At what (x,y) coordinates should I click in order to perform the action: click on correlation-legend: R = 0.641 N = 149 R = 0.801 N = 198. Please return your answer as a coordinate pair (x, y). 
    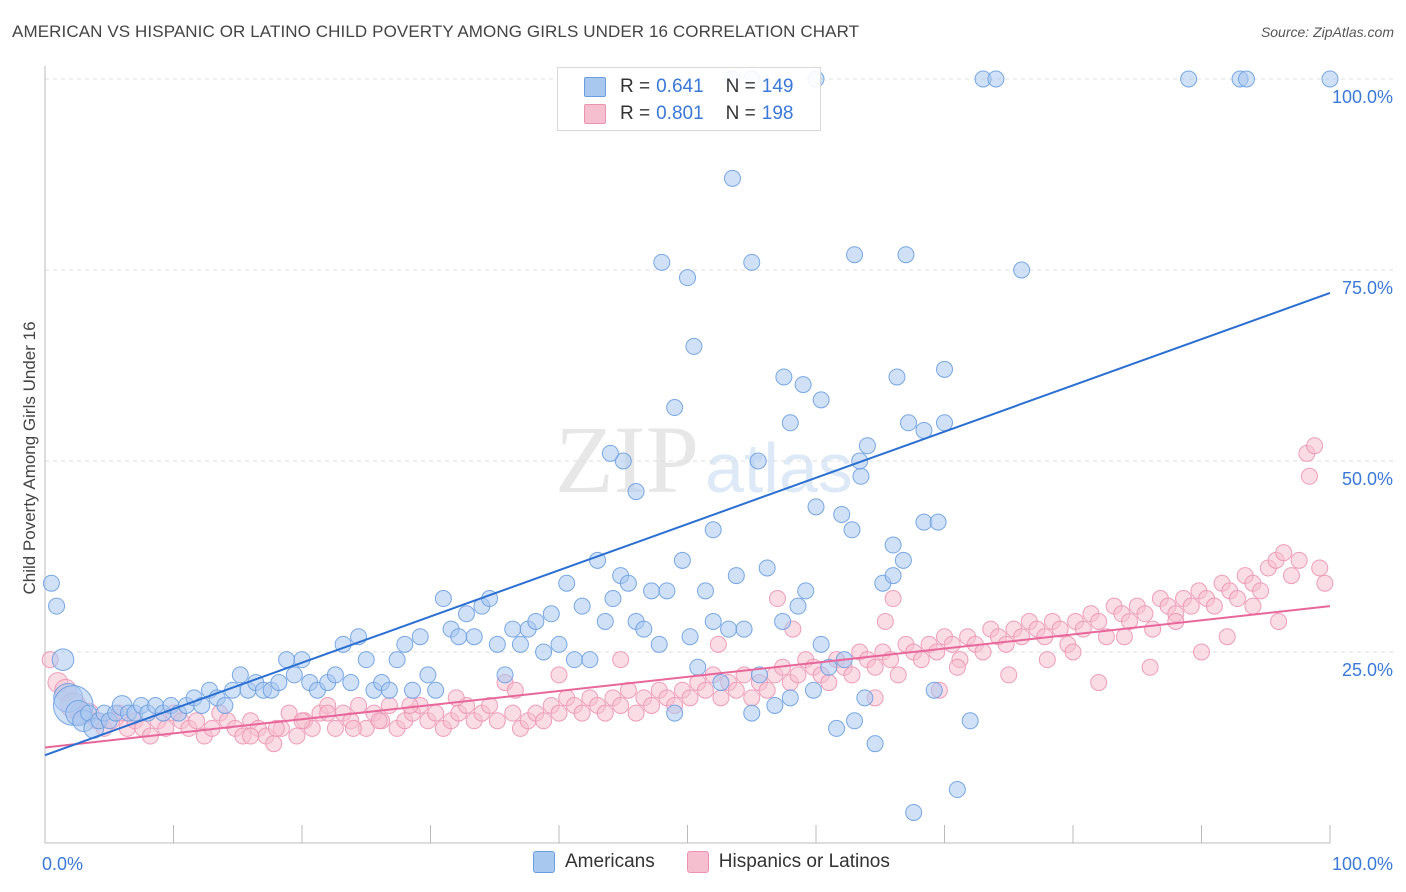
    Looking at the image, I should click on (689, 99).